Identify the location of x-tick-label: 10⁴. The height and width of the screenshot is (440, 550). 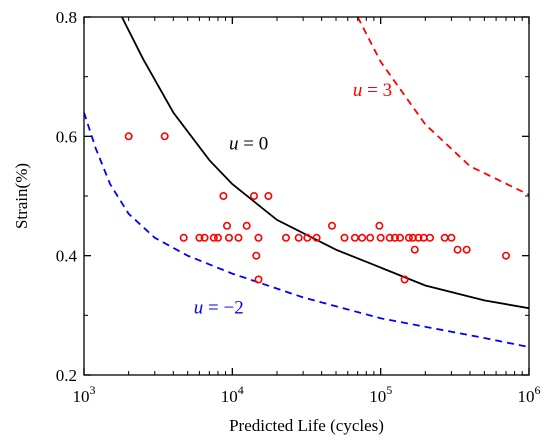
(232, 394).